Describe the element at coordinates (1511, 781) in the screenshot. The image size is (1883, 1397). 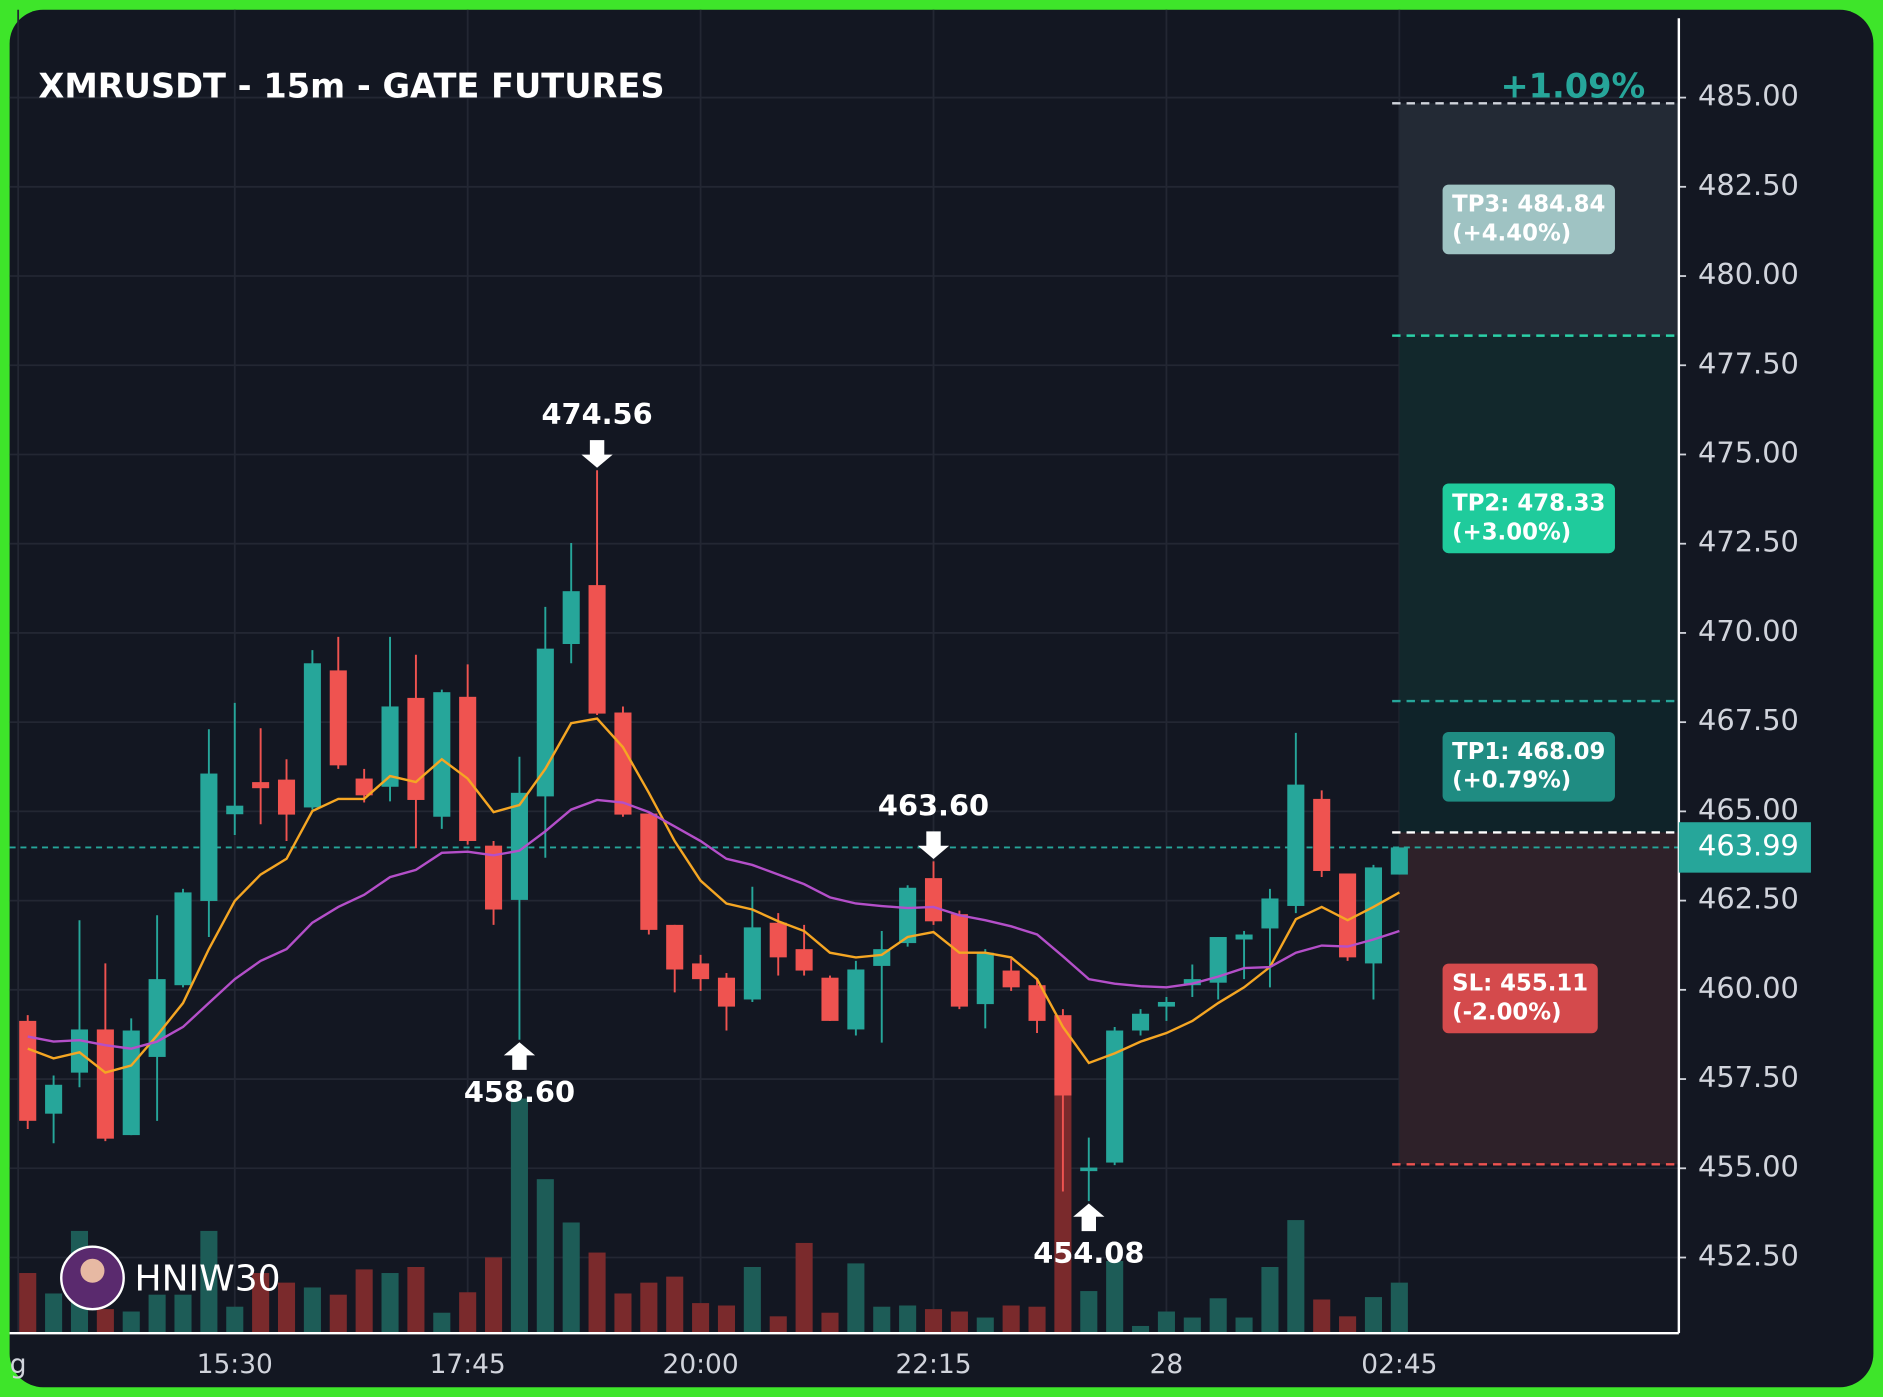
I see `level-percent: (+0.79%)` at that location.